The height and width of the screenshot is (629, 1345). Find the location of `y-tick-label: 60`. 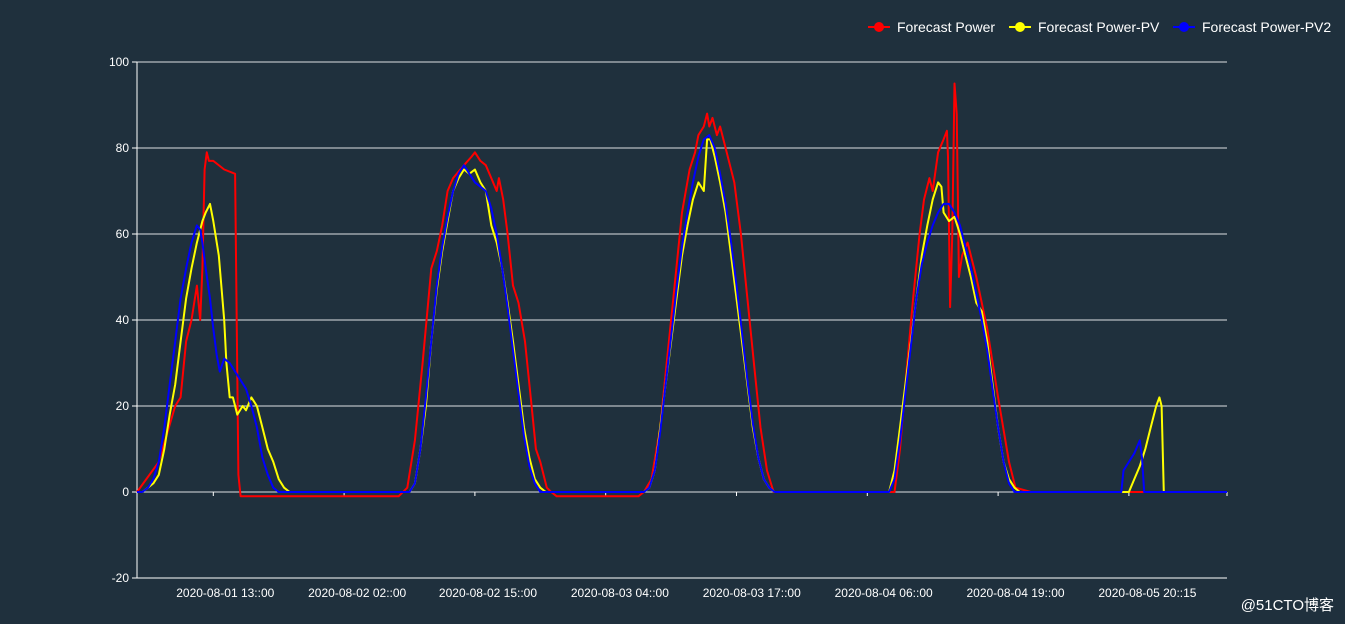

y-tick-label: 60 is located at coordinates (123, 234).